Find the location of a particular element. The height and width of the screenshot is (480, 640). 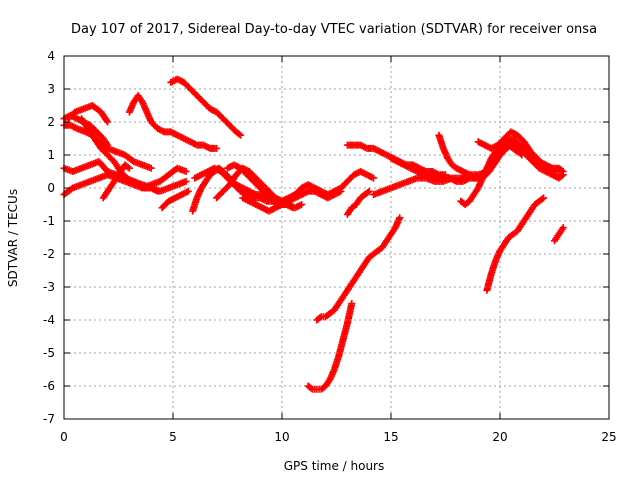

y-tick-label: -4 is located at coordinates (49, 320).